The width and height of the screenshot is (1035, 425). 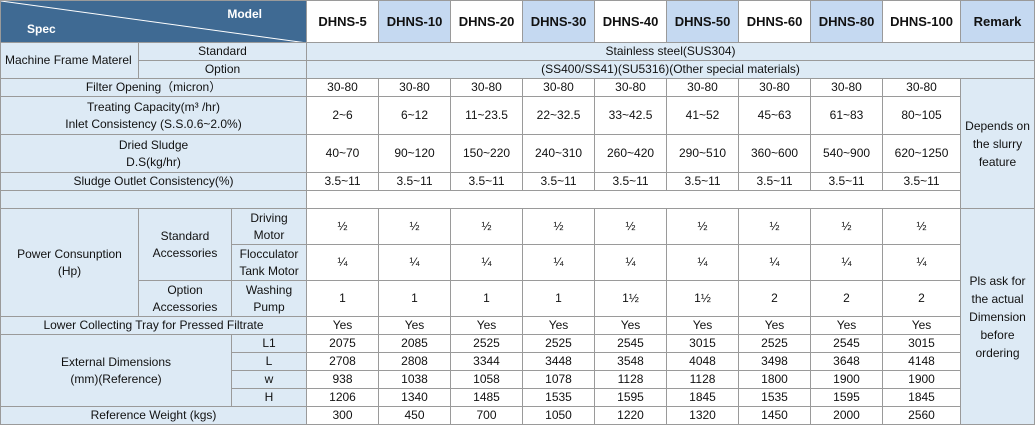 What do you see at coordinates (559, 343) in the screenshot?
I see `table-cell: 2525` at bounding box center [559, 343].